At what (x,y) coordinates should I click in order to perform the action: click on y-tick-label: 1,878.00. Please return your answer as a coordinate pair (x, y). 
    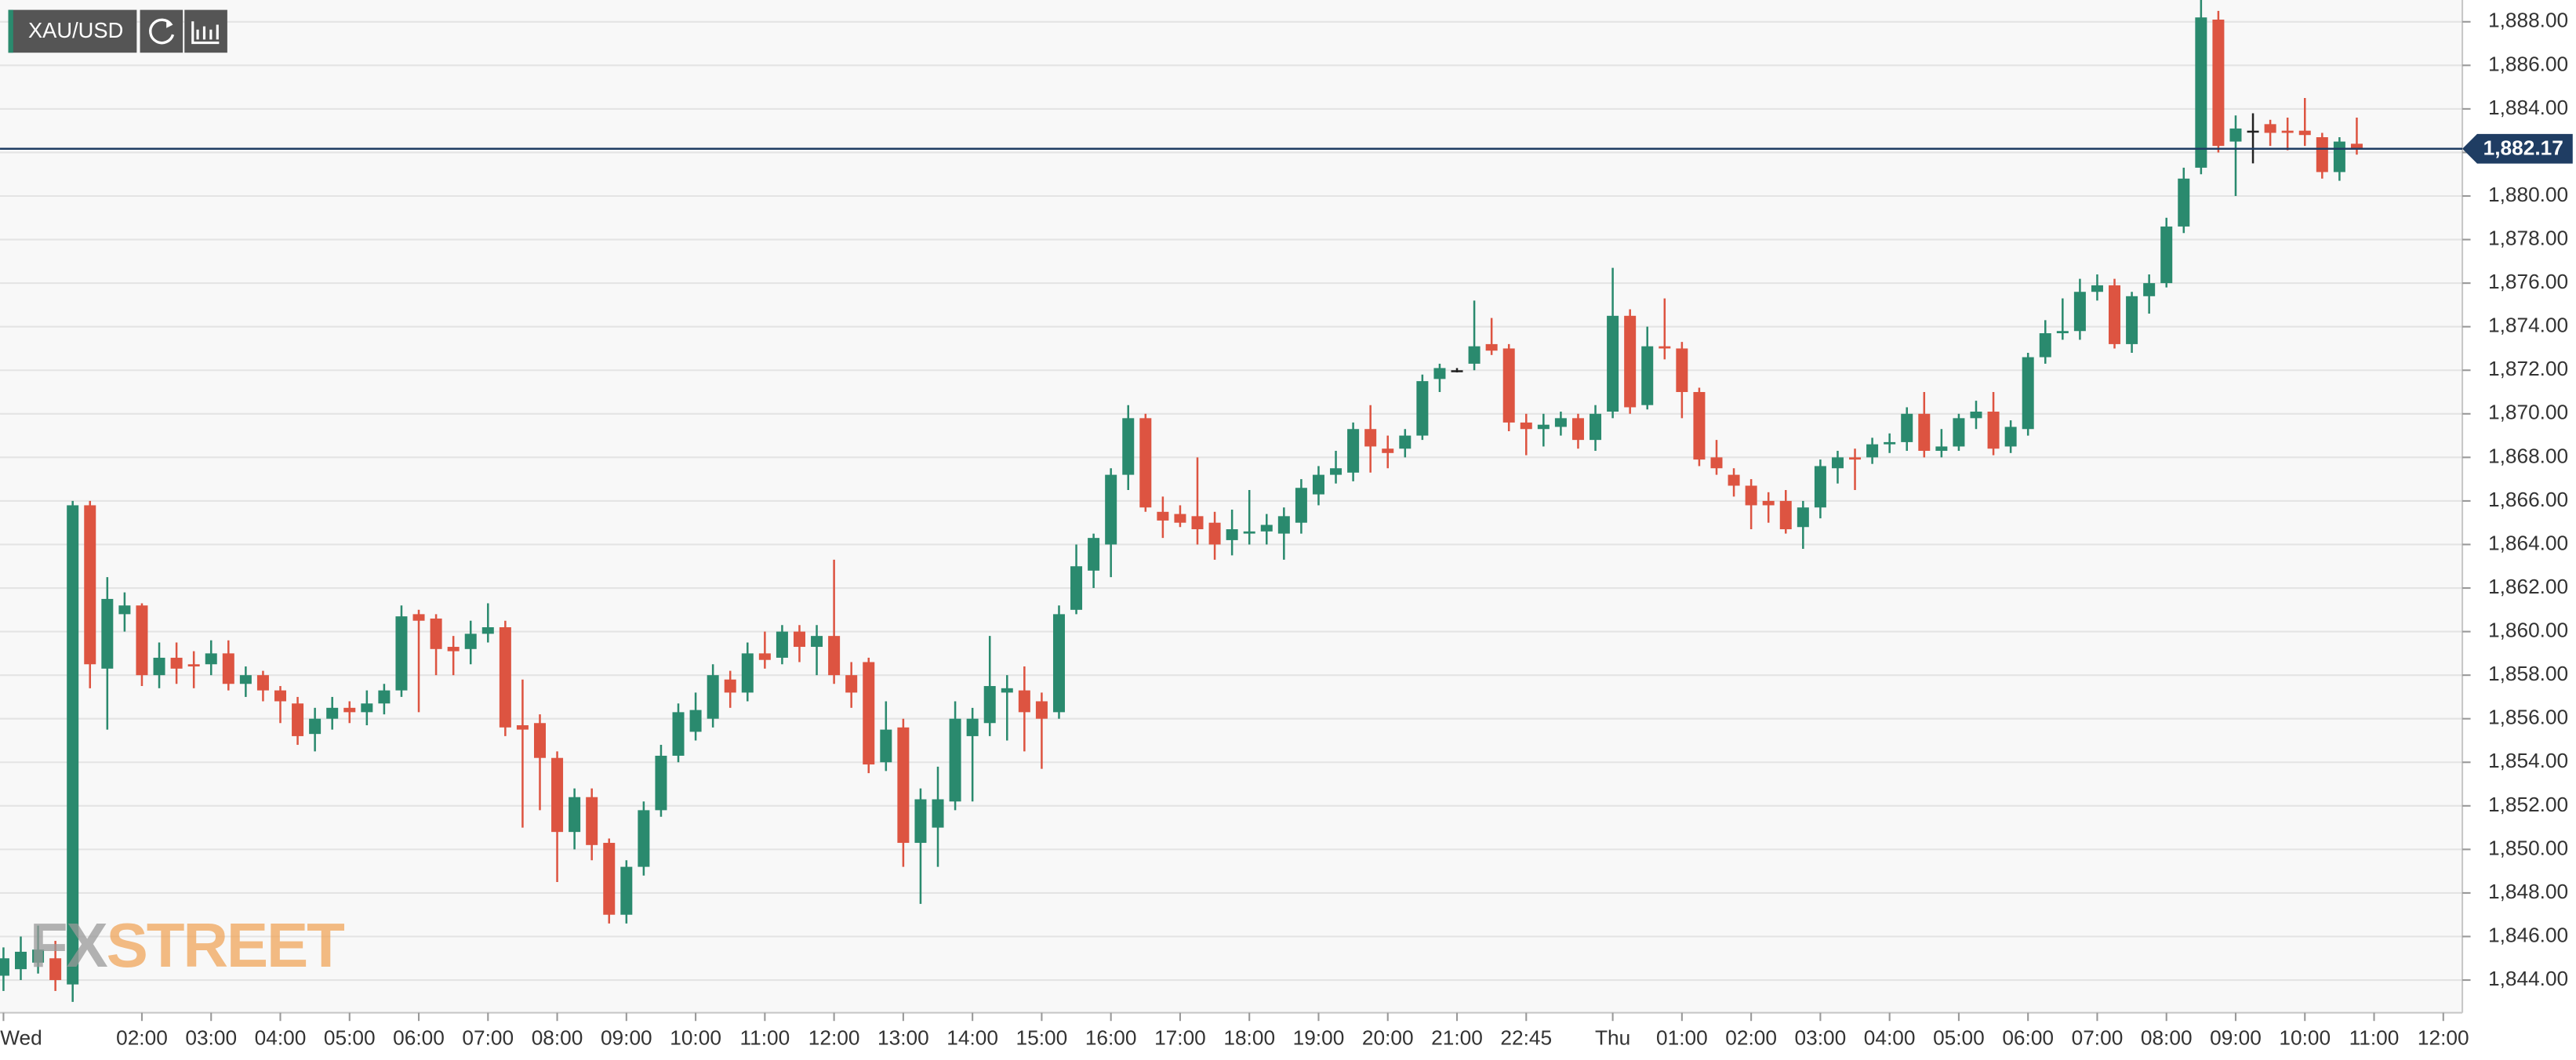
    Looking at the image, I should click on (2528, 238).